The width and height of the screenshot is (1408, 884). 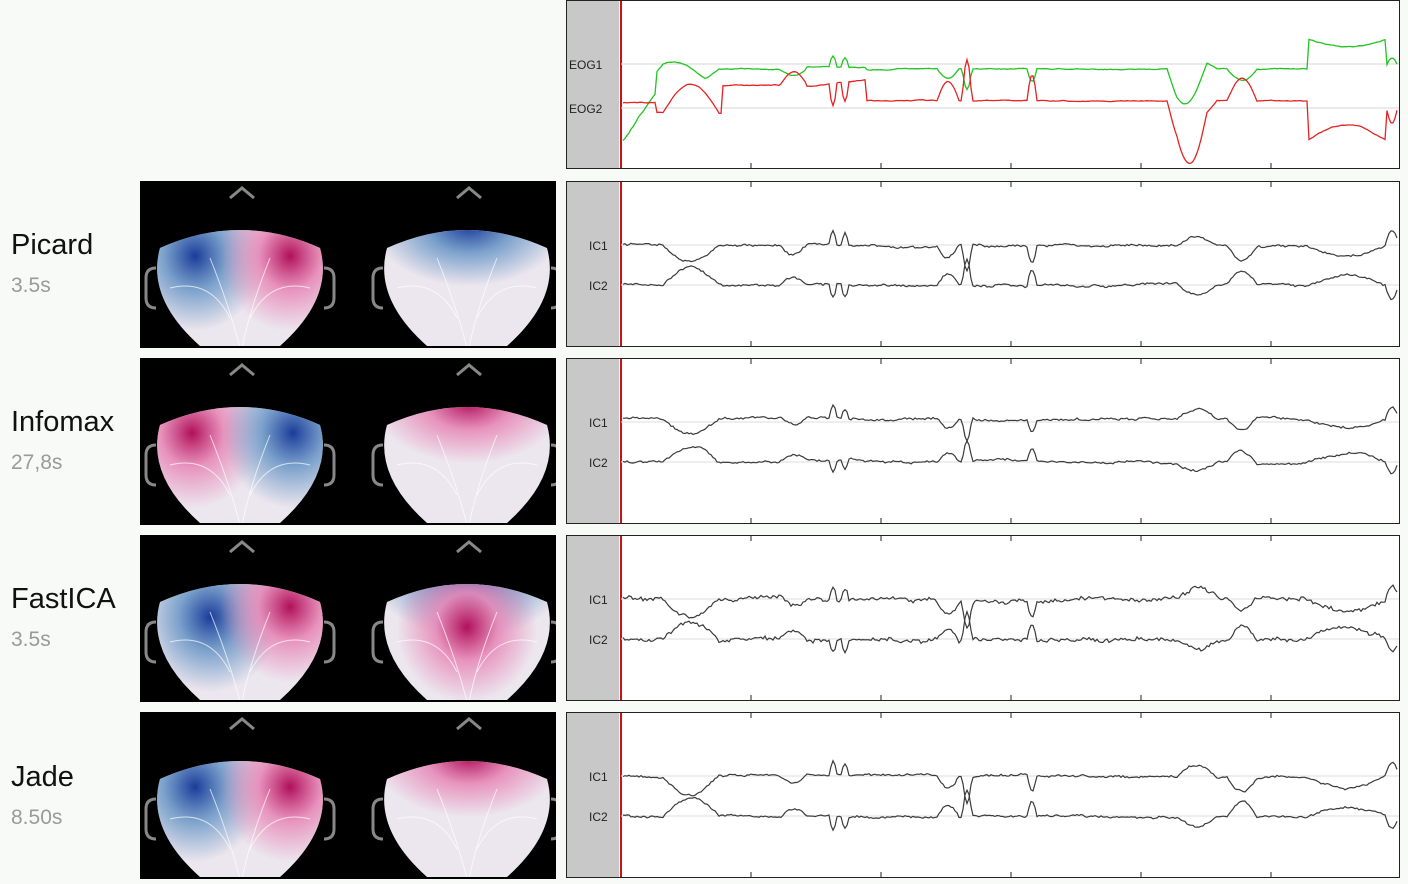 I want to click on topomap-panel-fastica, so click(x=351, y=618).